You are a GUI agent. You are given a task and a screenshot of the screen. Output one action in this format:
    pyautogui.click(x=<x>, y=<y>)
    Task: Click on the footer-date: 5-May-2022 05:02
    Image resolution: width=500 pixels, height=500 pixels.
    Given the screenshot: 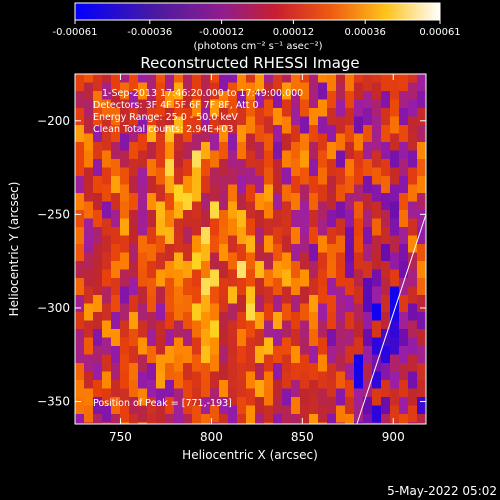 What is the action you would take?
    pyautogui.click(x=442, y=491)
    